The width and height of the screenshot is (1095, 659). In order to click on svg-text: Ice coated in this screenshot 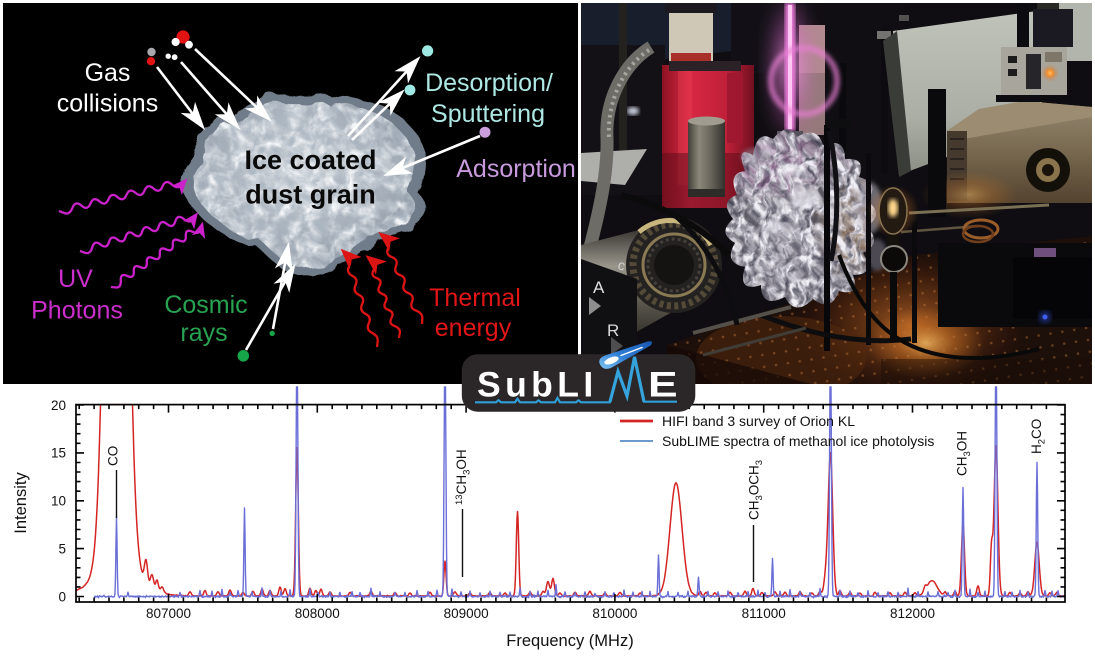, I will do `click(310, 160)`.